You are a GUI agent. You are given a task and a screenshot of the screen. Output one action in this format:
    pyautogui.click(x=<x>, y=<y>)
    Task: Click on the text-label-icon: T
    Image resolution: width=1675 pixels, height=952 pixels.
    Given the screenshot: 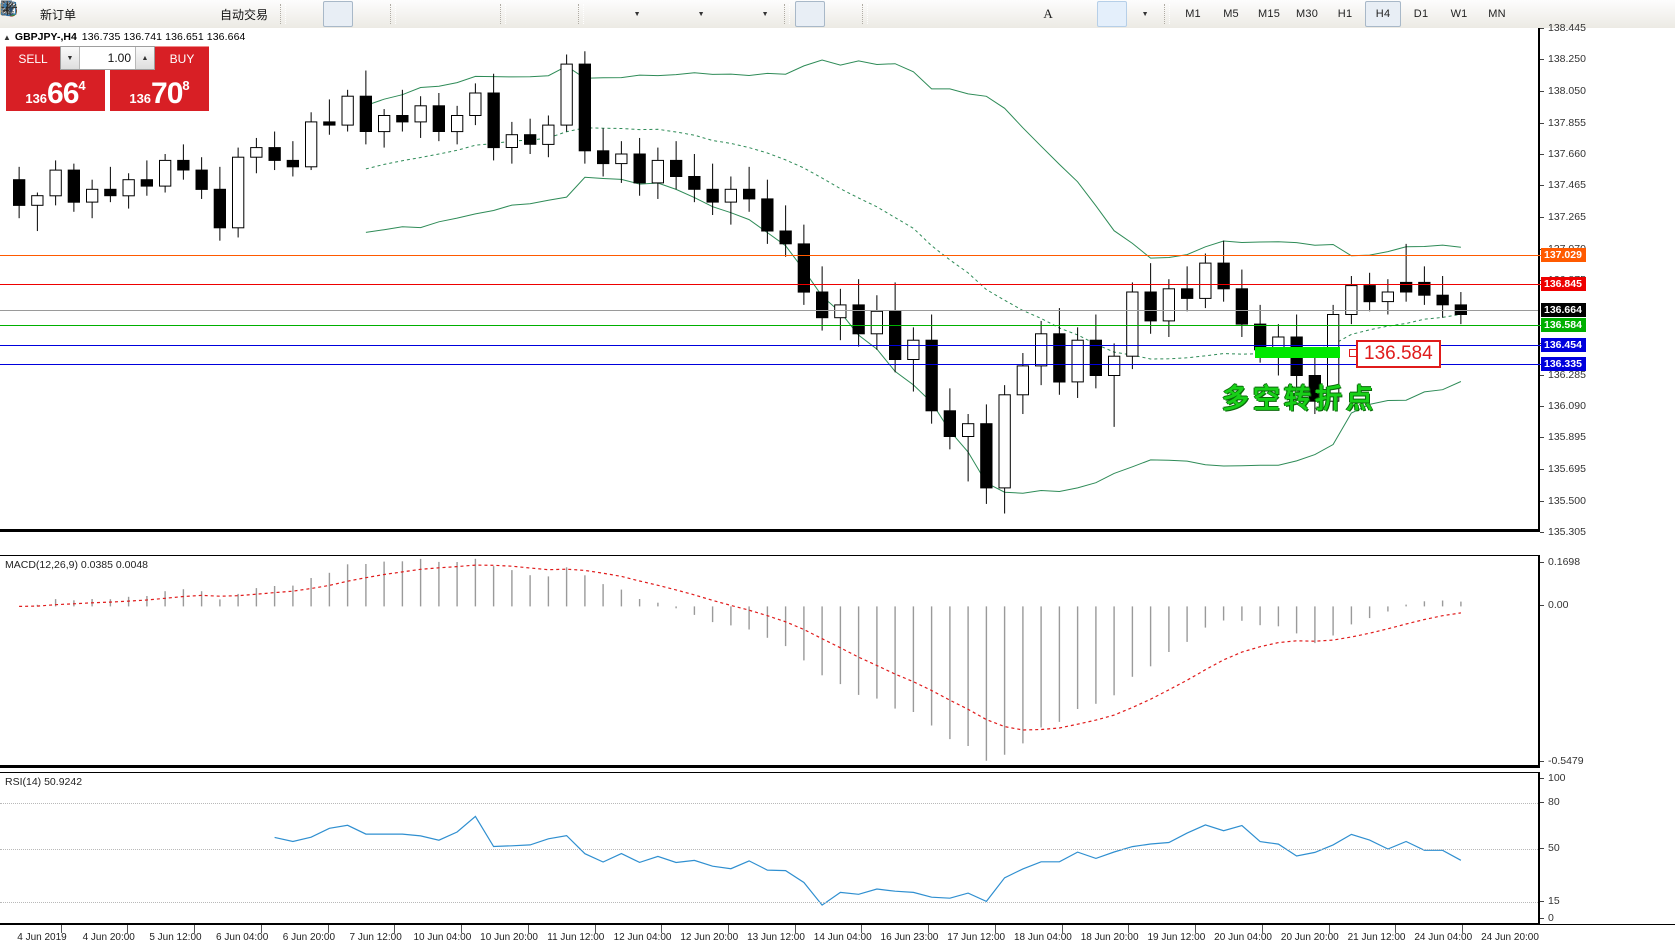 What is the action you would take?
    pyautogui.click(x=548, y=14)
    